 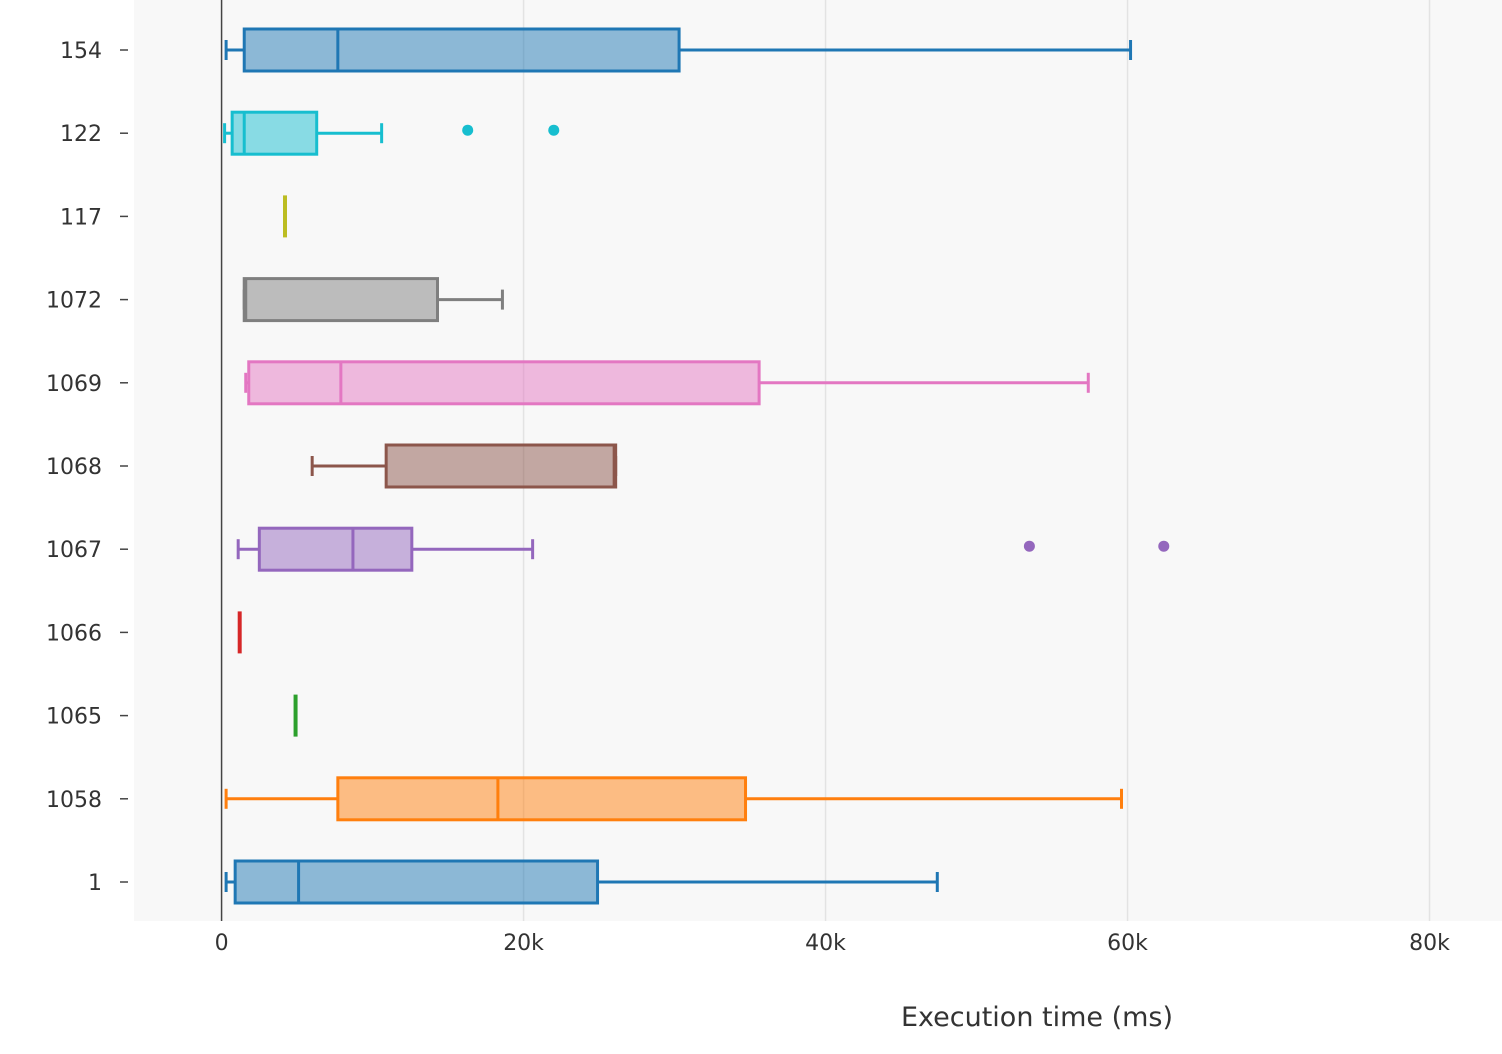 What do you see at coordinates (1429, 943) in the screenshot?
I see `x-tick-label: 80k` at bounding box center [1429, 943].